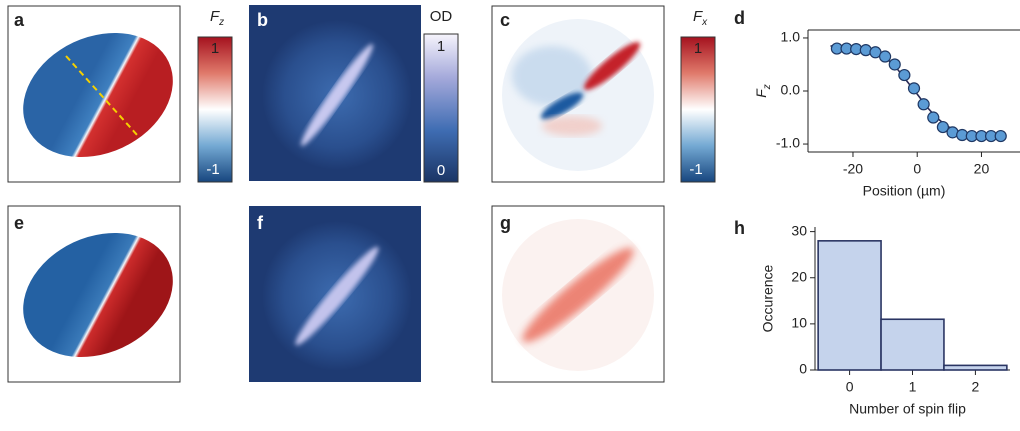 This screenshot has height=431, width=1020. What do you see at coordinates (505, 20) in the screenshot?
I see `panel-label: c` at bounding box center [505, 20].